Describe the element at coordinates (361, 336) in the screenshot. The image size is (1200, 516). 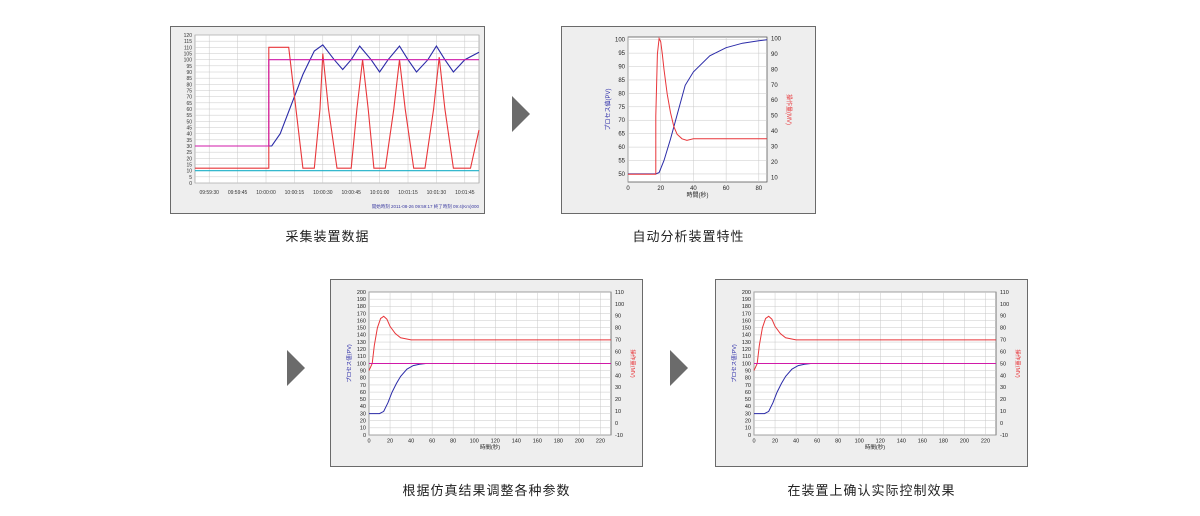
I see `chart-3-y-left-tick-label: 140` at that location.